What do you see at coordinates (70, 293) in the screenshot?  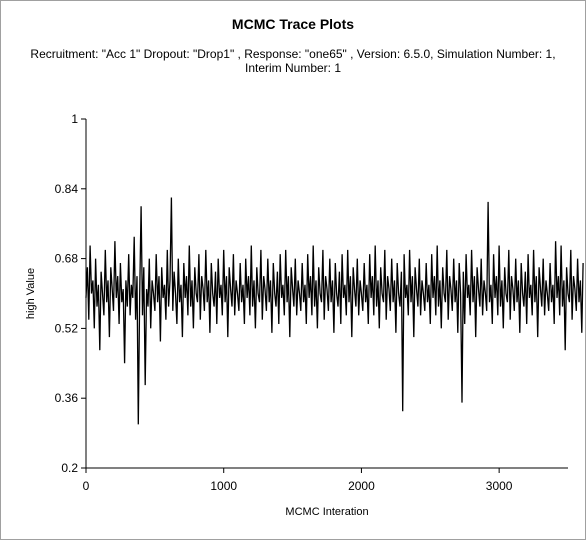 I see `y-axis-ticks: 0.2 0.36 0.52 0.68 0.84 1` at bounding box center [70, 293].